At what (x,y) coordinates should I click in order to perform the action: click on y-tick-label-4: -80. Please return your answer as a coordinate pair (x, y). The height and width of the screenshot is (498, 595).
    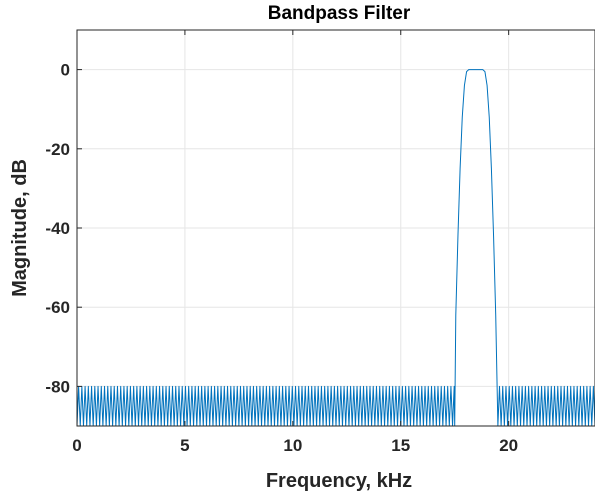
    Looking at the image, I should click on (57, 386).